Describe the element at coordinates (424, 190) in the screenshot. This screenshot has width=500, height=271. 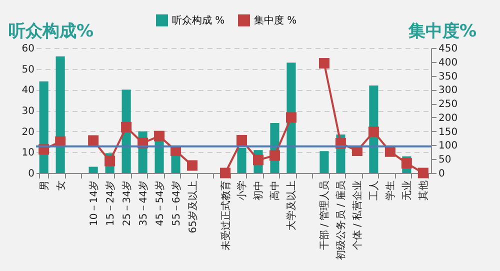
I see `x-tick-label: 其他` at that location.